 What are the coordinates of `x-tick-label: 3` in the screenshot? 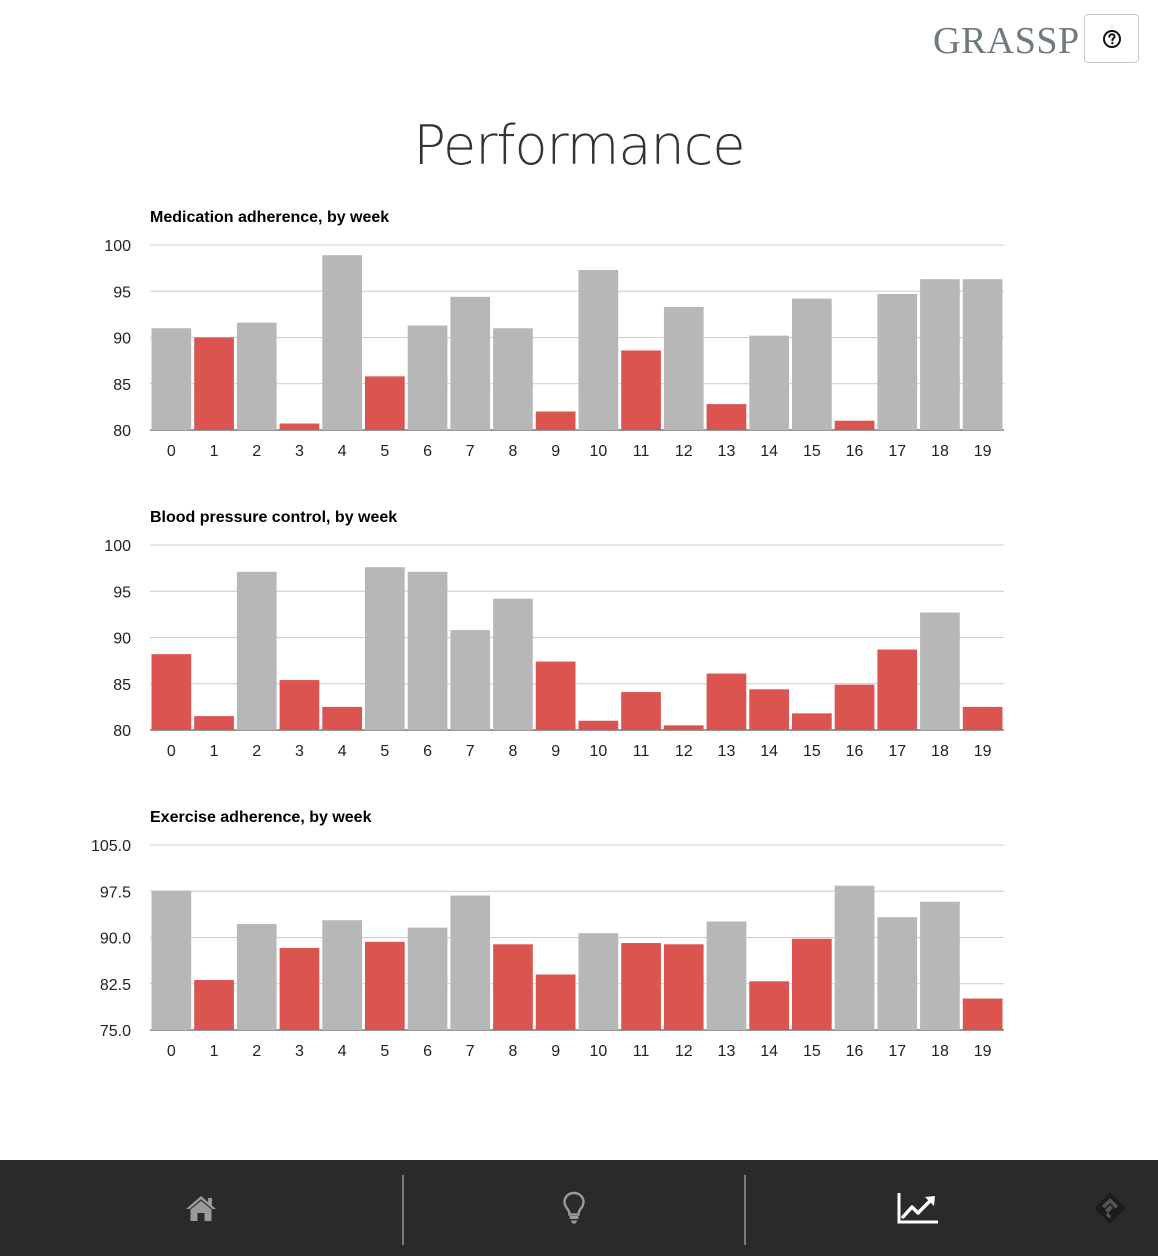 It's located at (299, 451).